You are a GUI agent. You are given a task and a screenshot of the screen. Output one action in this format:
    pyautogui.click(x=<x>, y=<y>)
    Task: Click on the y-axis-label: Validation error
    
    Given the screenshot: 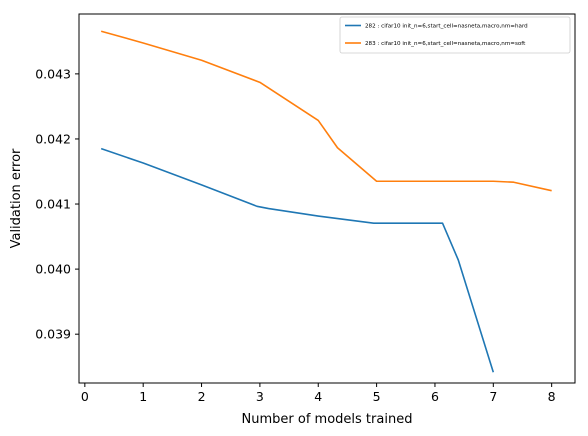 What is the action you would take?
    pyautogui.click(x=16, y=198)
    